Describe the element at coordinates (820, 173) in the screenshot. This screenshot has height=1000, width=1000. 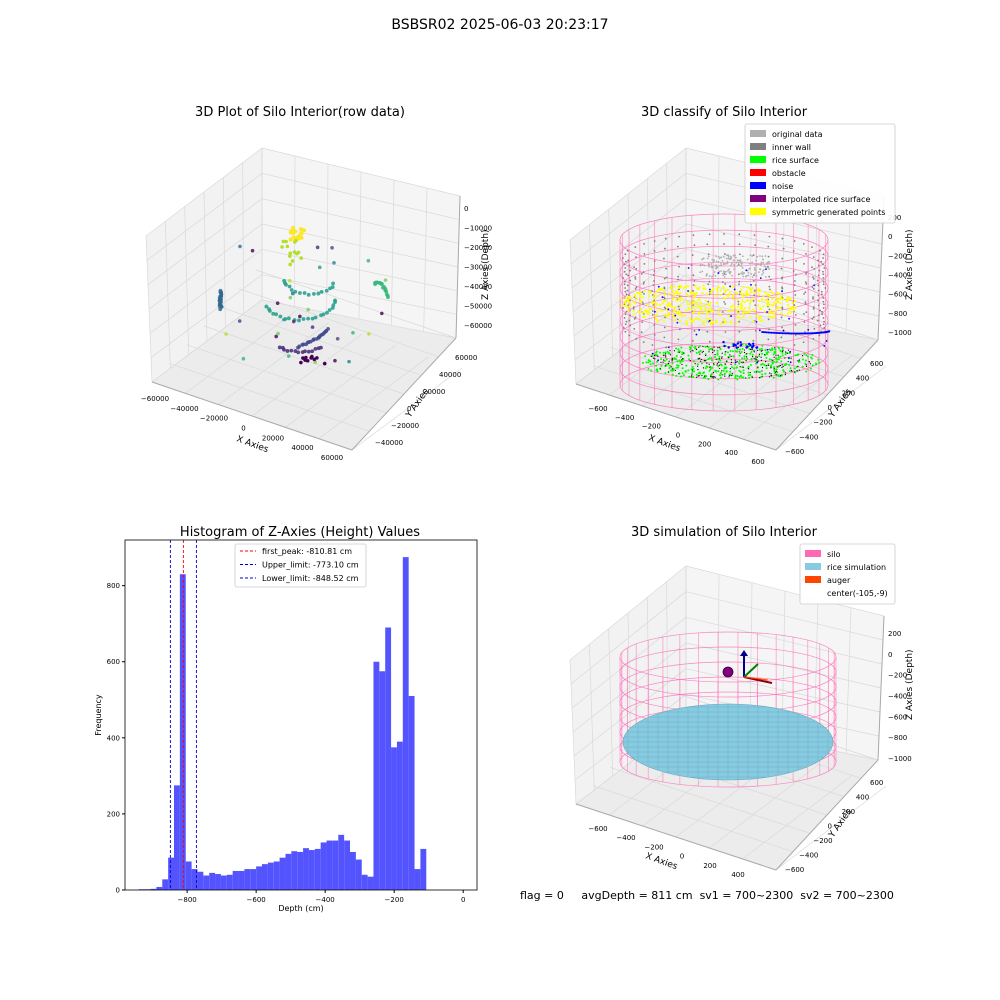
I see `classify-legend-frame` at that location.